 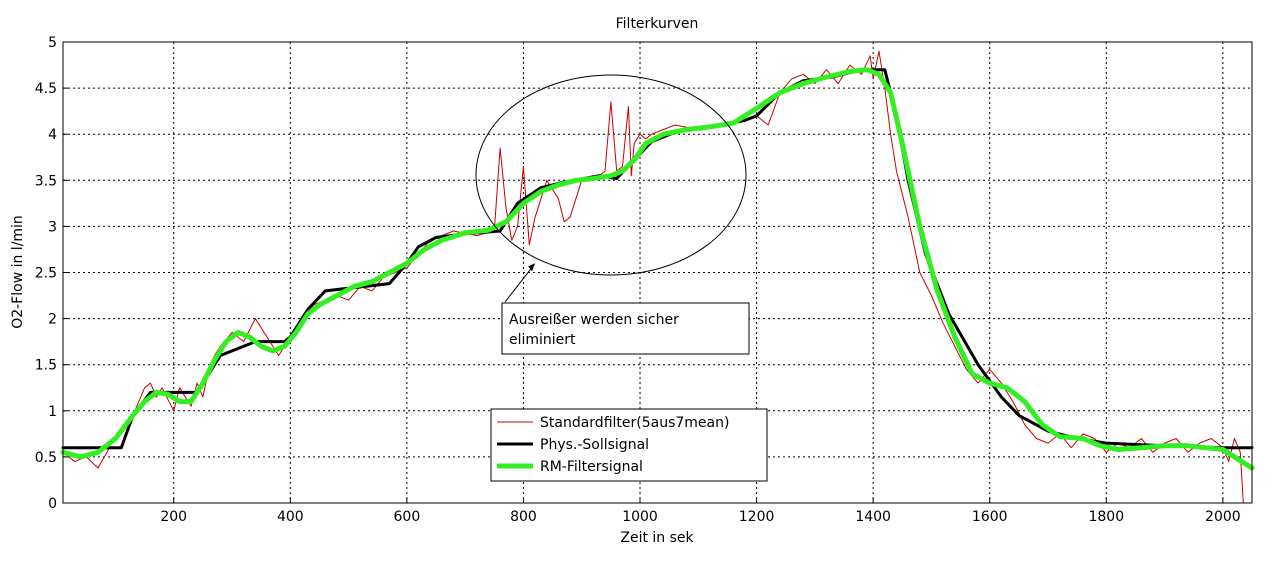 I want to click on x-tick-label: 400, so click(x=290, y=517).